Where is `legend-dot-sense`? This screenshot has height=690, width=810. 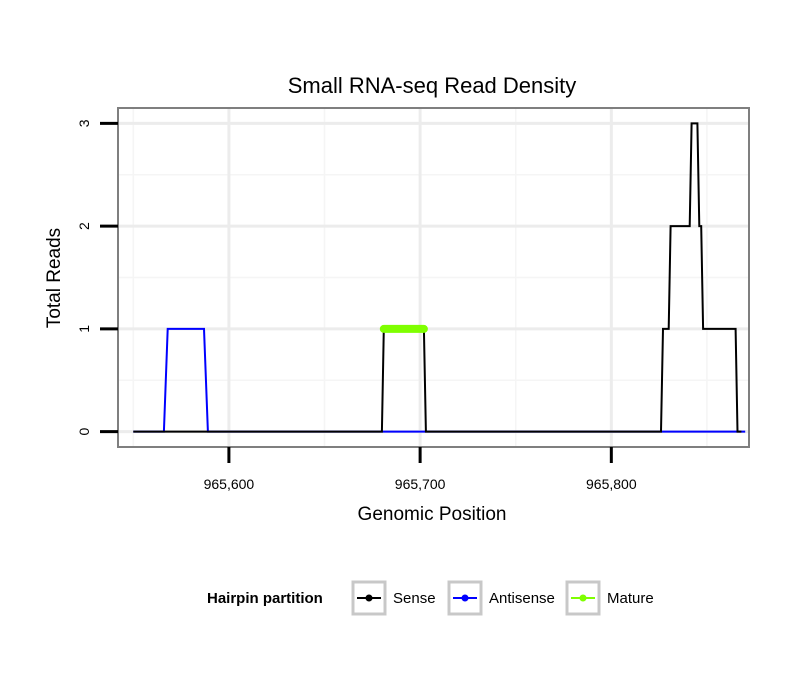 legend-dot-sense is located at coordinates (369, 598).